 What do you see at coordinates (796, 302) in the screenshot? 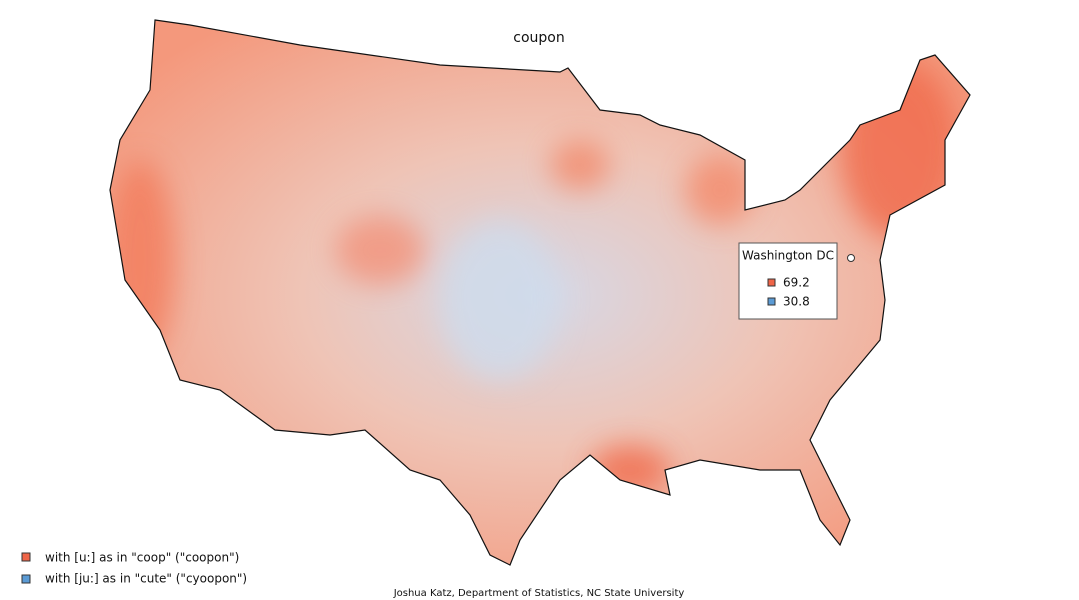
I see `tooltip-value: 30.8` at bounding box center [796, 302].